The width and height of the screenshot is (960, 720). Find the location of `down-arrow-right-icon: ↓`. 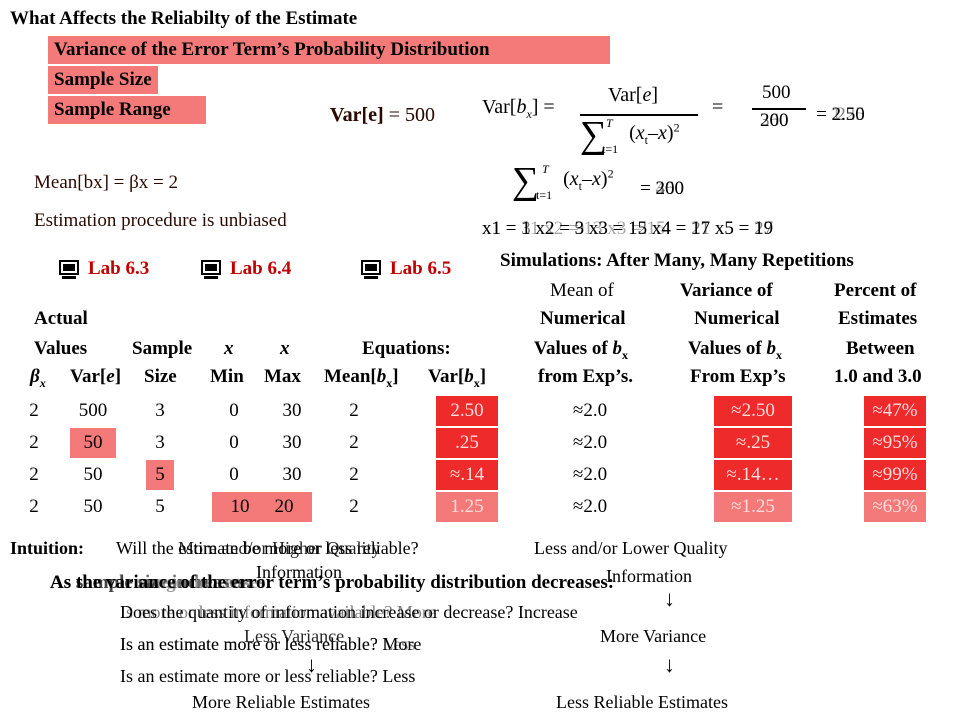

down-arrow-right-icon: ↓ is located at coordinates (669, 664).